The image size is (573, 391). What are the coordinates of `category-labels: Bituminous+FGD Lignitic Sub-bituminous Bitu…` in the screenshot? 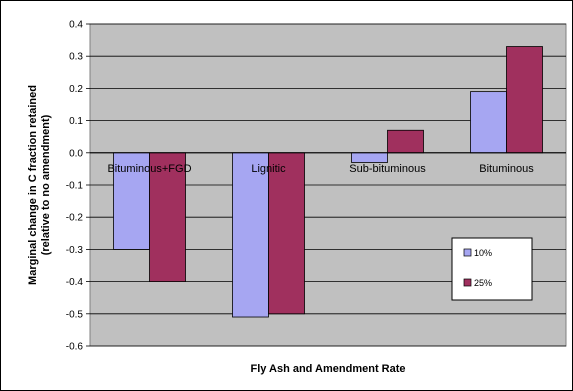 It's located at (320, 169).